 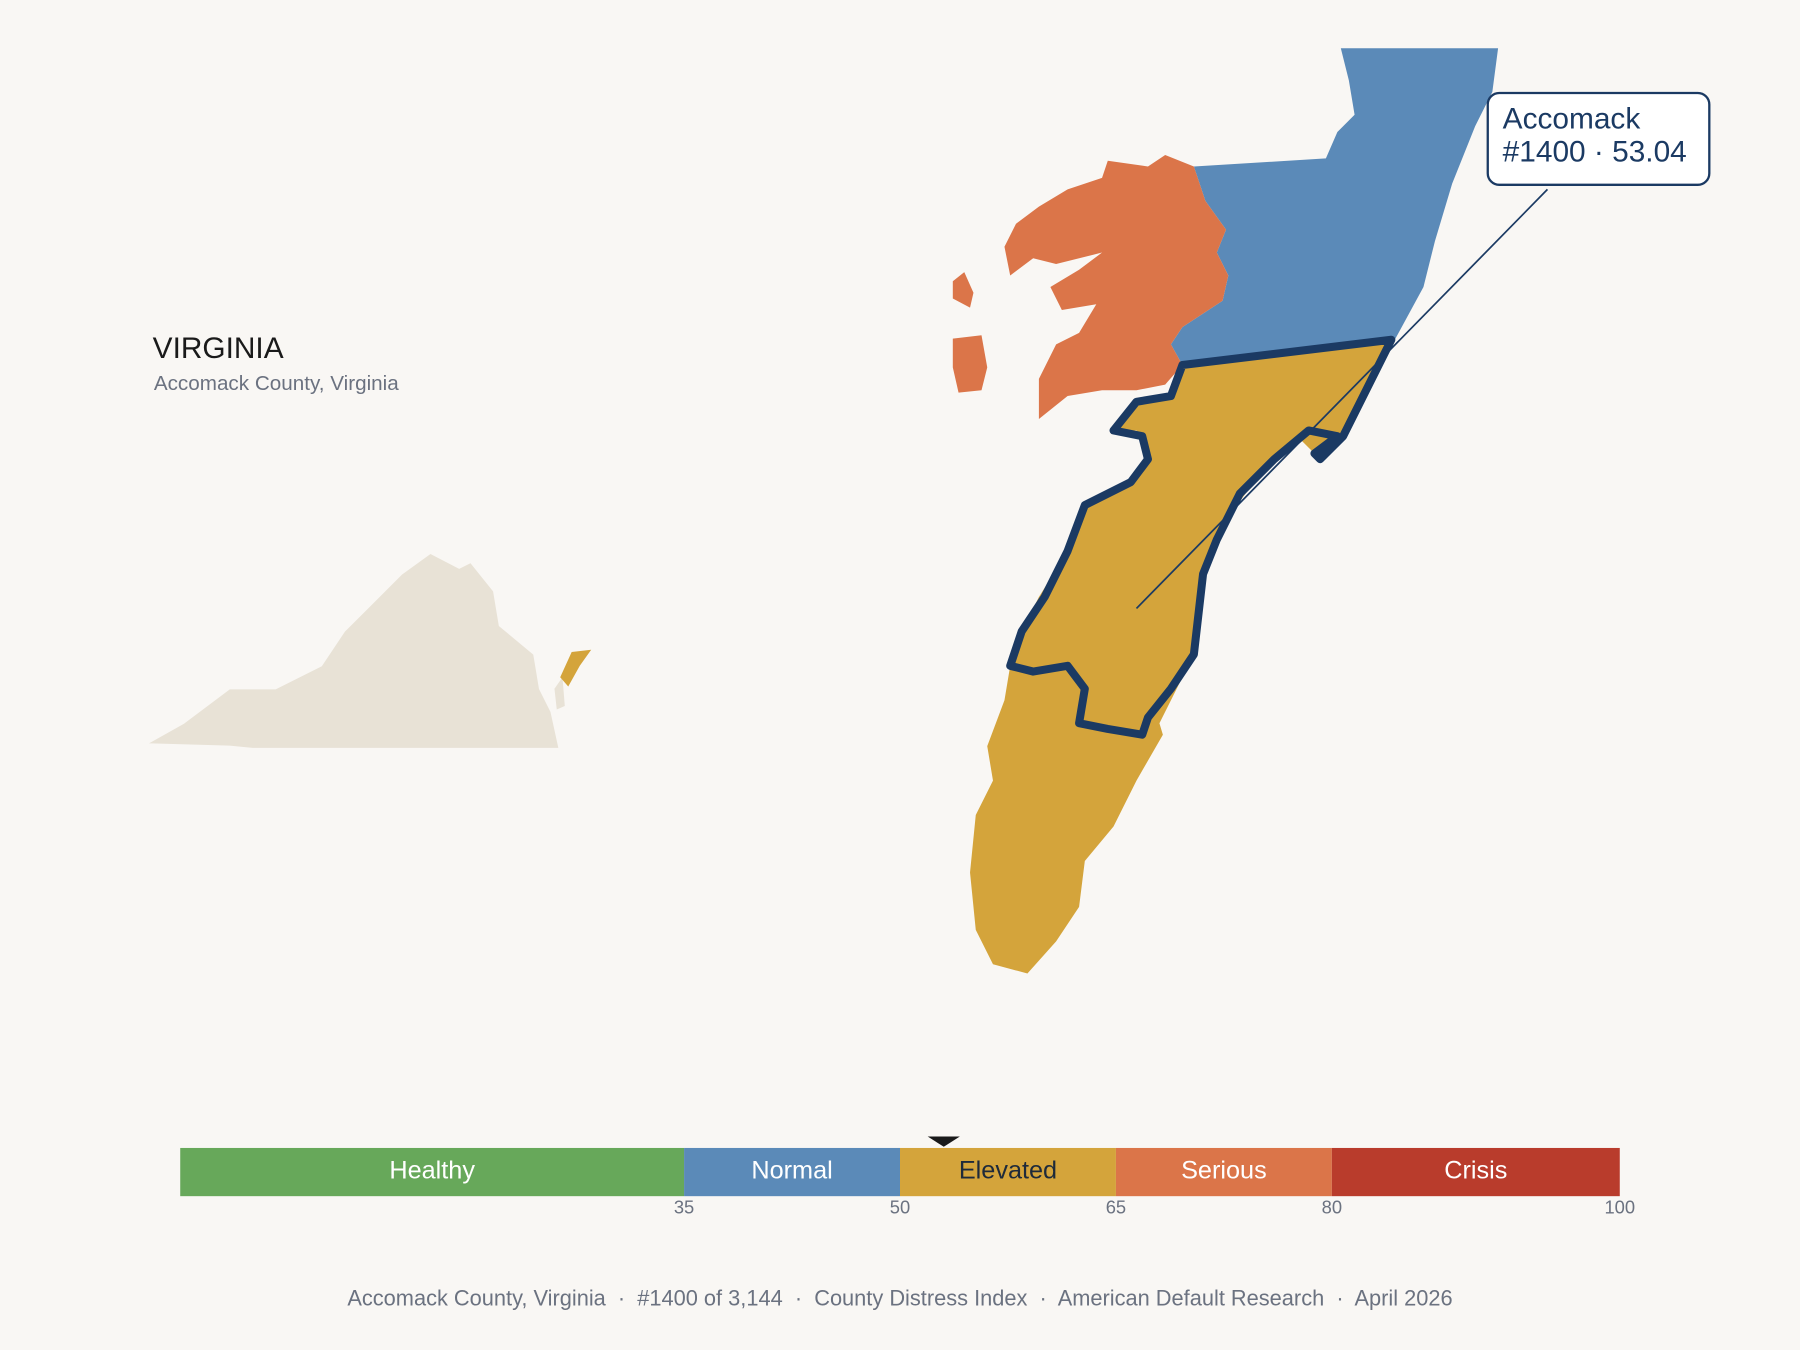 I want to click on scale-band-label: Serious, so click(x=1224, y=1171).